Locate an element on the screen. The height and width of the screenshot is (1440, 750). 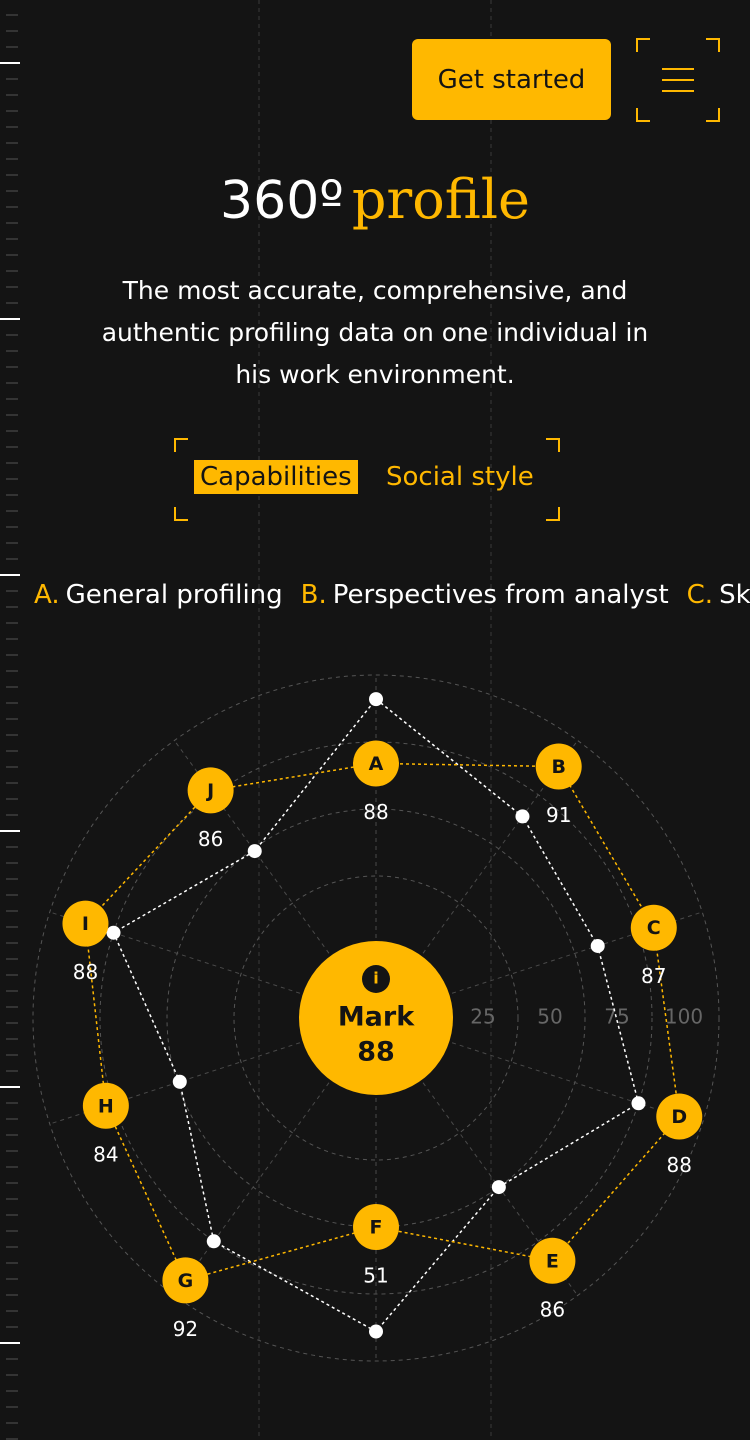
r-tick-label: 75 is located at coordinates (616, 1017).